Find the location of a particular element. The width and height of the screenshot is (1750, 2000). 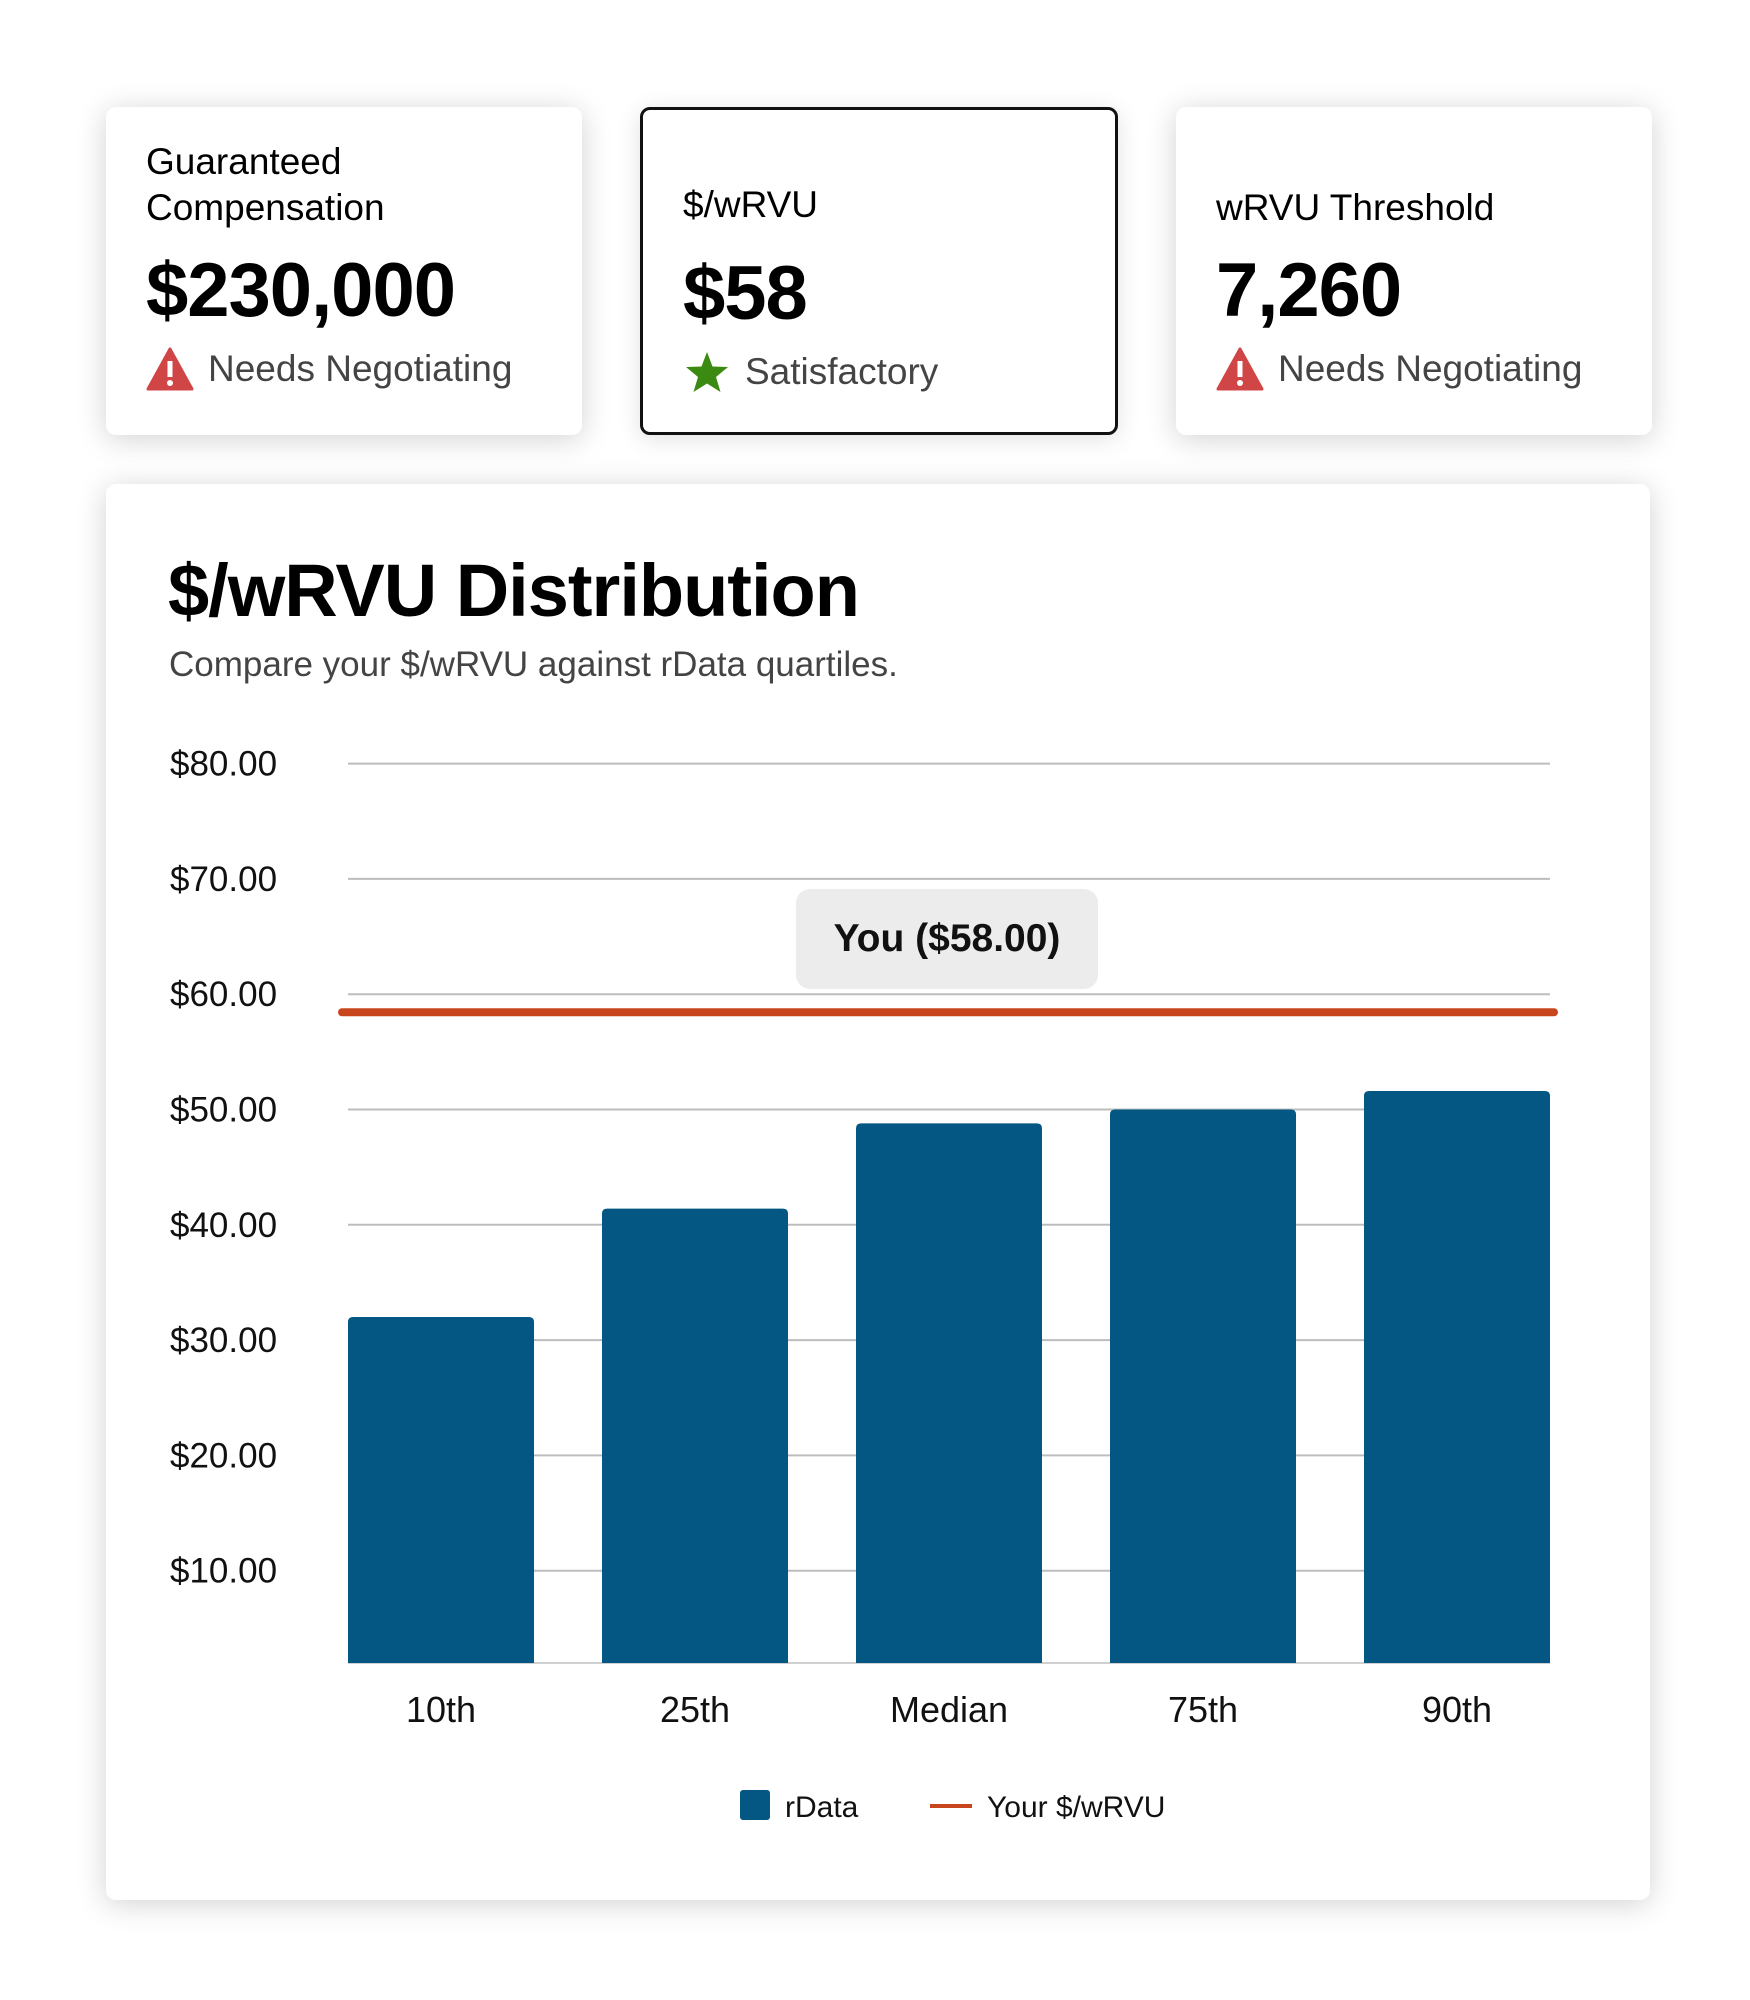

kpi-label: $/wRVU is located at coordinates (751, 204).